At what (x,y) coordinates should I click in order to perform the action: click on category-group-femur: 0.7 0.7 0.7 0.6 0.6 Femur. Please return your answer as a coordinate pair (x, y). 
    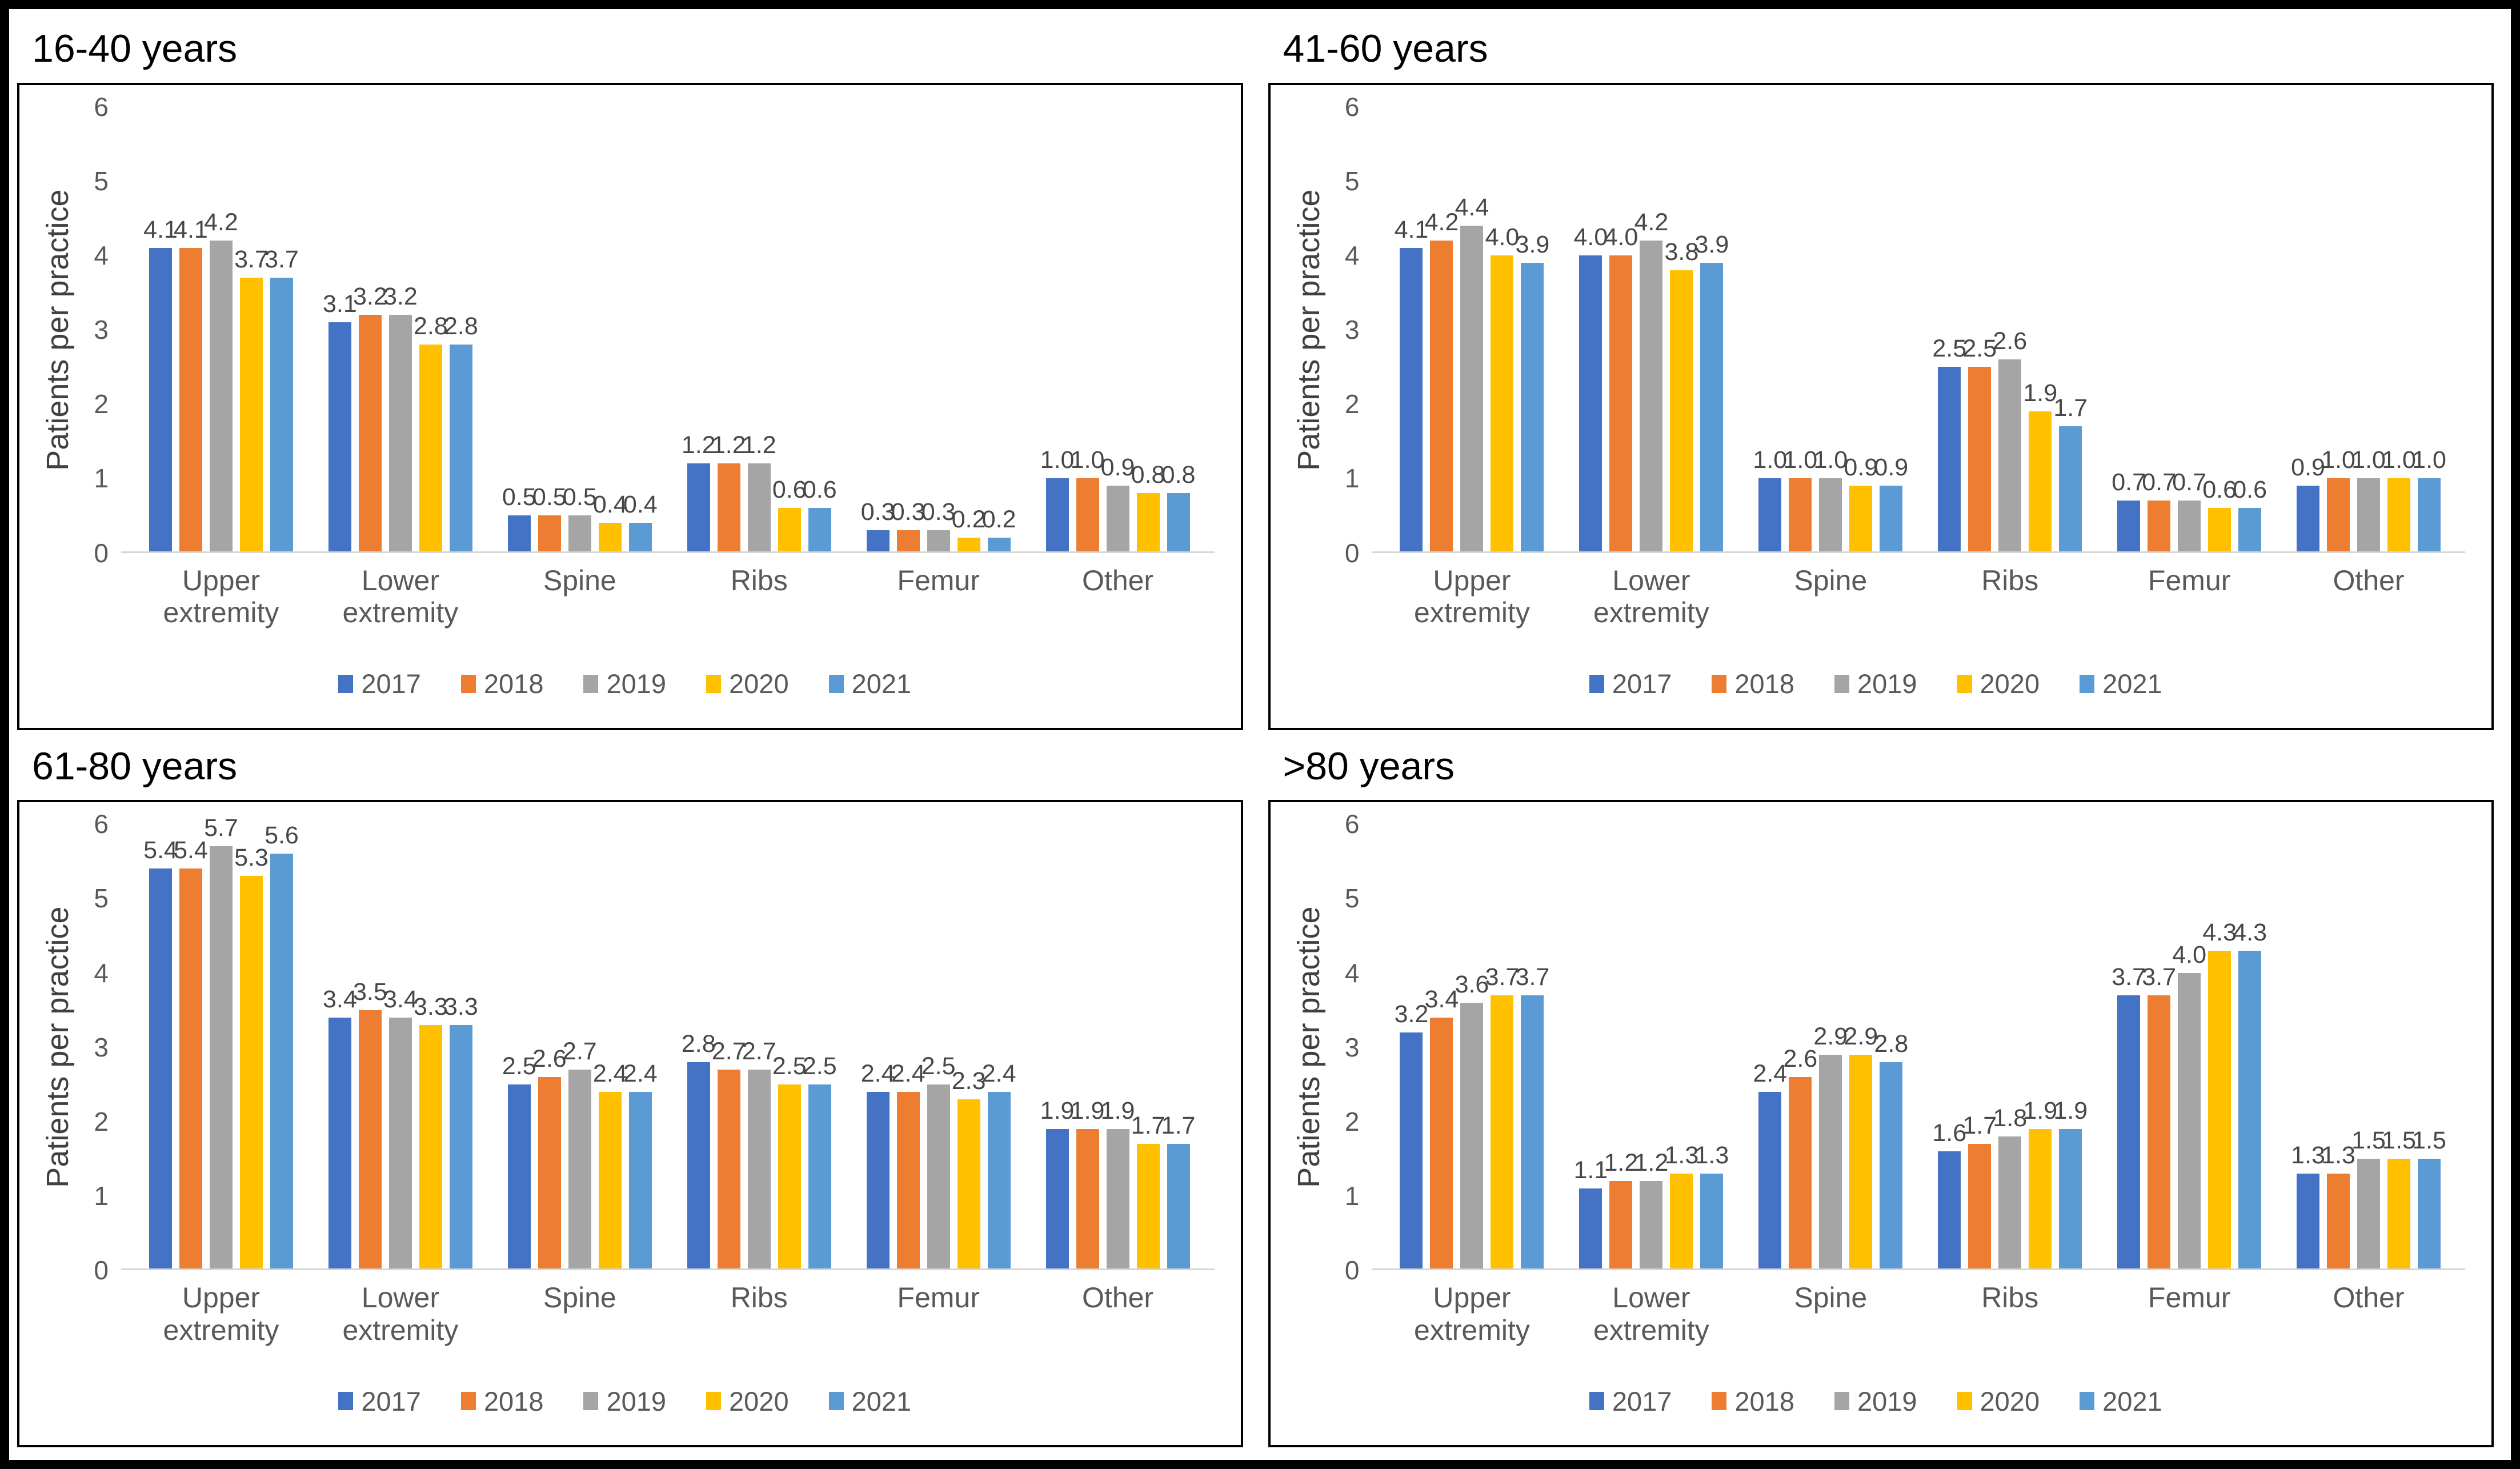
    Looking at the image, I should click on (2189, 378).